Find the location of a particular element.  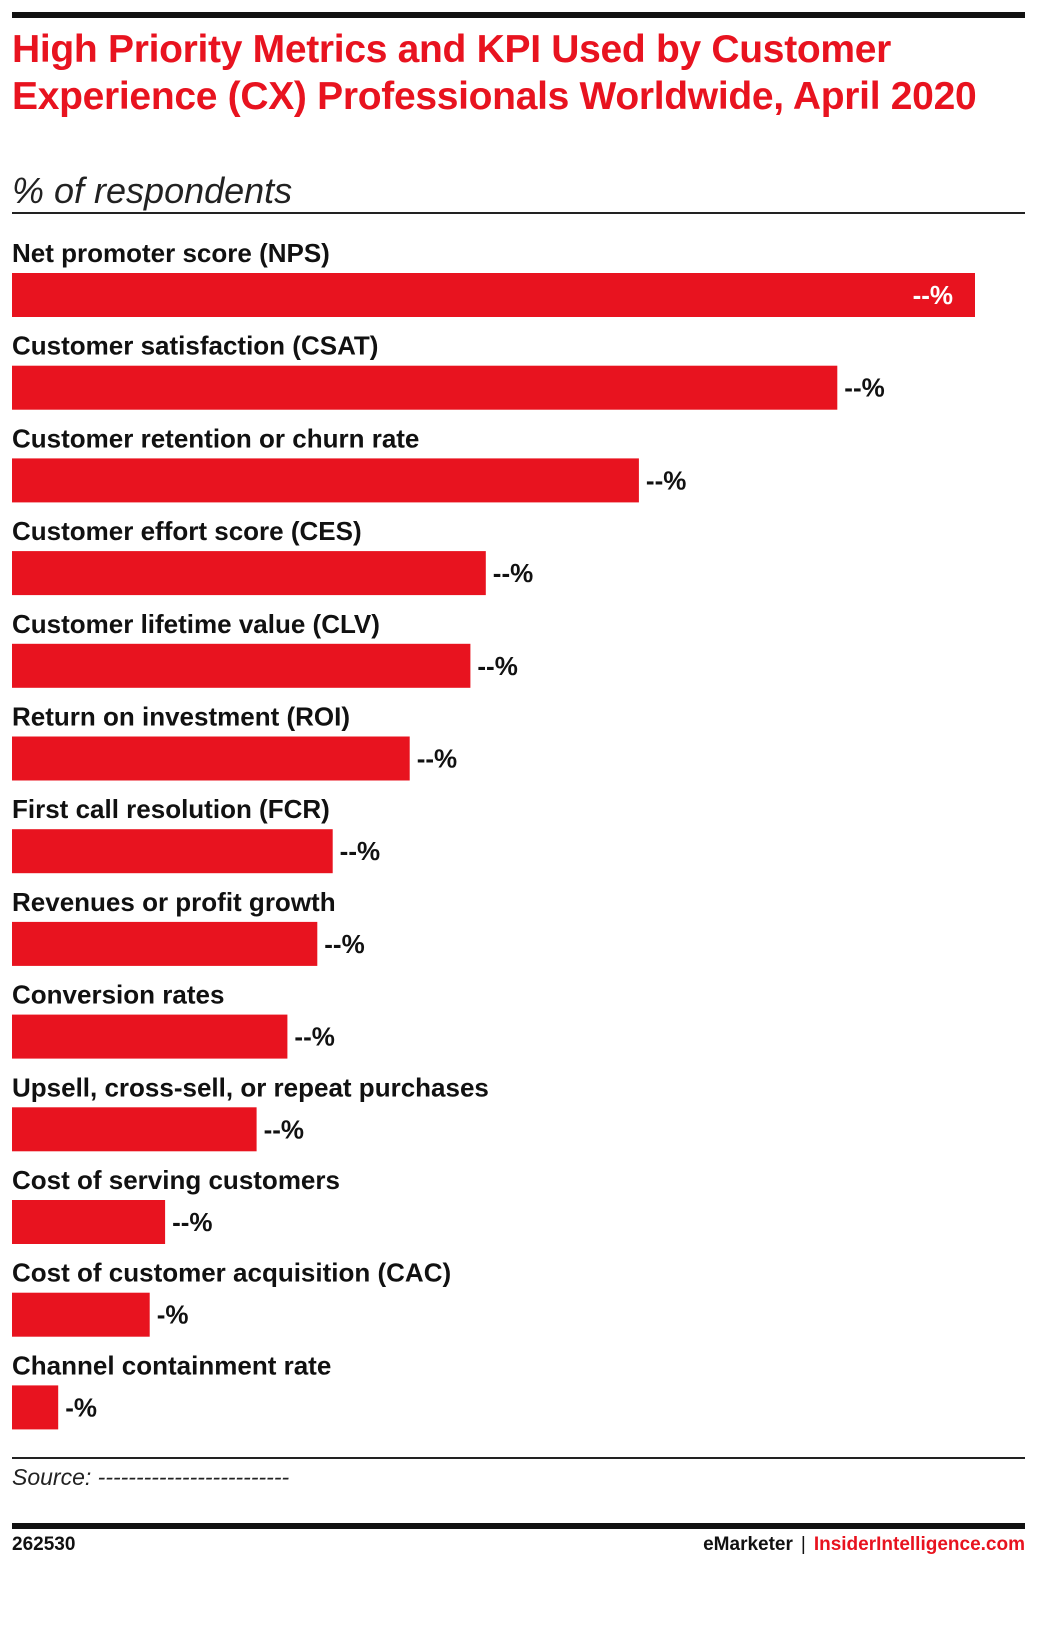

credit-line: eMarketer | InsiderIntelligence.com is located at coordinates (864, 1545).